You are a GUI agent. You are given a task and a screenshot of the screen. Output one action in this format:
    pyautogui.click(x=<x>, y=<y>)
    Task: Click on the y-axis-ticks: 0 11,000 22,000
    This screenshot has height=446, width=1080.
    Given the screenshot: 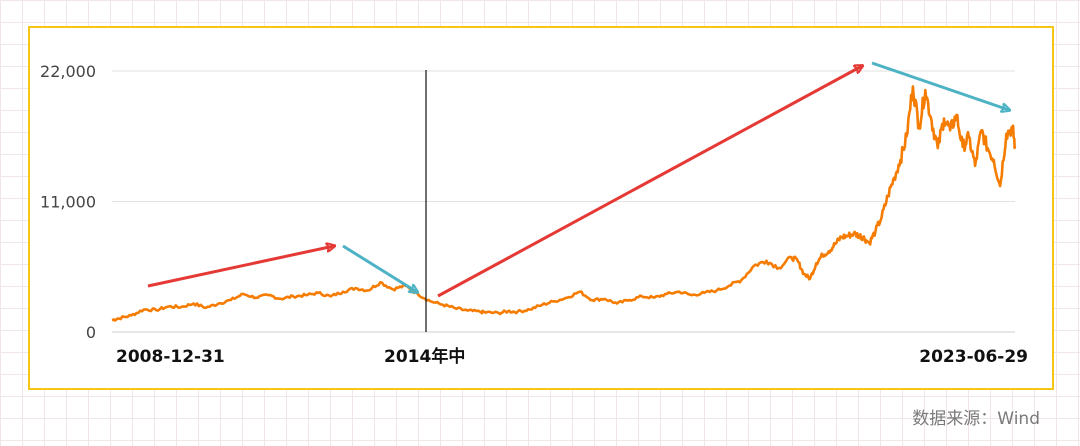 What is the action you would take?
    pyautogui.click(x=68, y=202)
    